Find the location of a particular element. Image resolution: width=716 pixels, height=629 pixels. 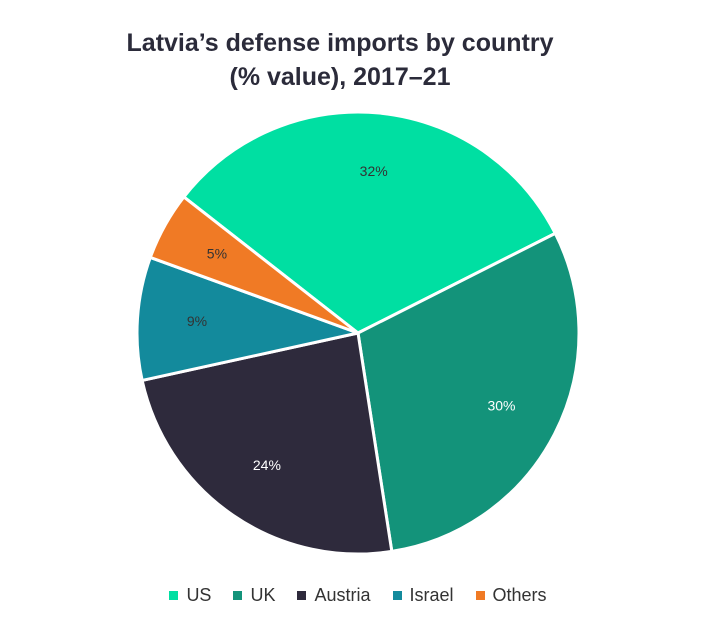

legend-label-uk: UK is located at coordinates (263, 595).